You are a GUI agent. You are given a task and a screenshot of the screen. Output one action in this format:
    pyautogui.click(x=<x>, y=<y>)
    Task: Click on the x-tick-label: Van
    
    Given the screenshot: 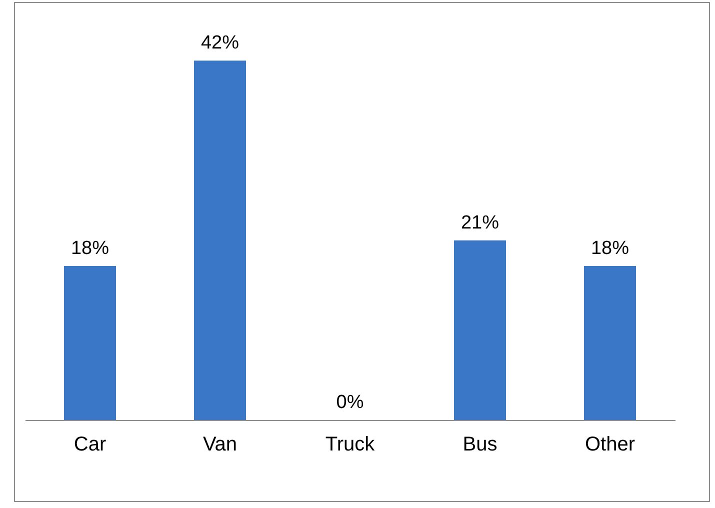 What is the action you would take?
    pyautogui.click(x=220, y=445)
    